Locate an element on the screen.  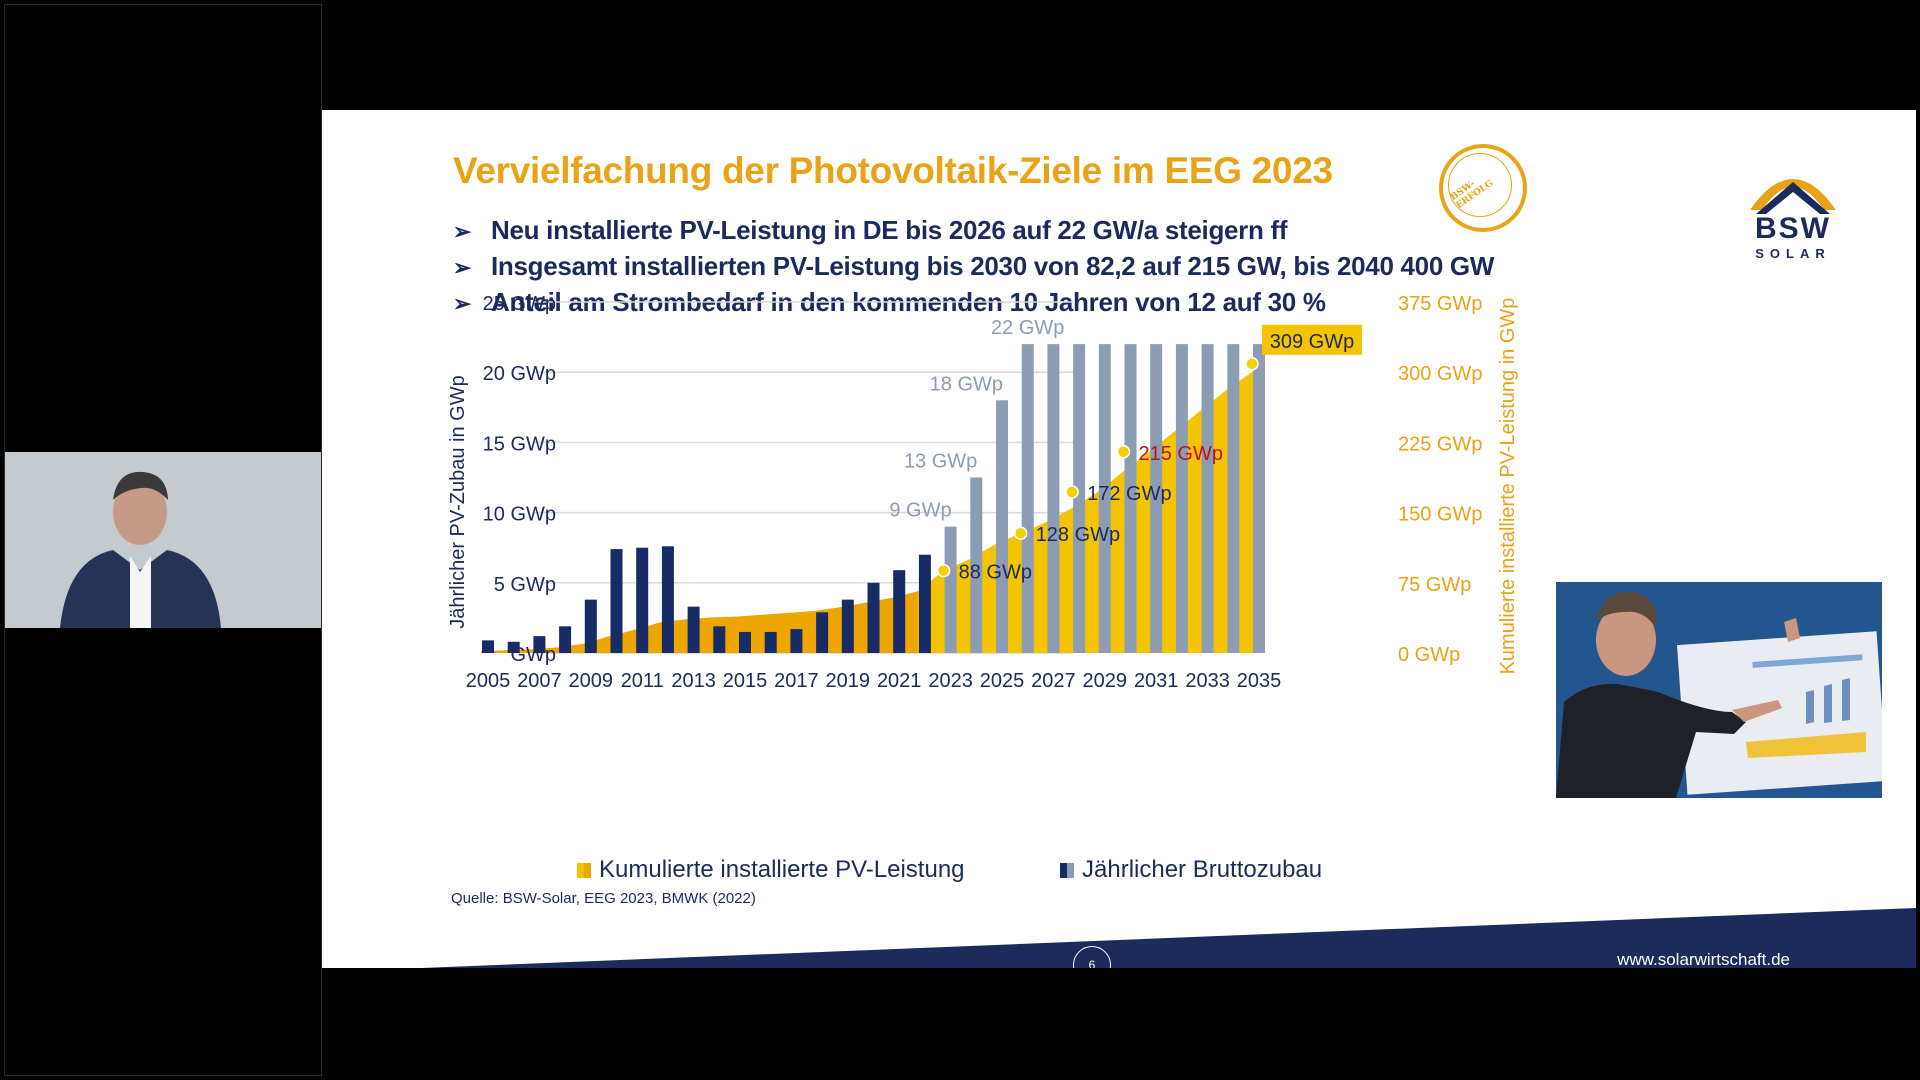
x-tick-label: 2015 is located at coordinates (745, 681).